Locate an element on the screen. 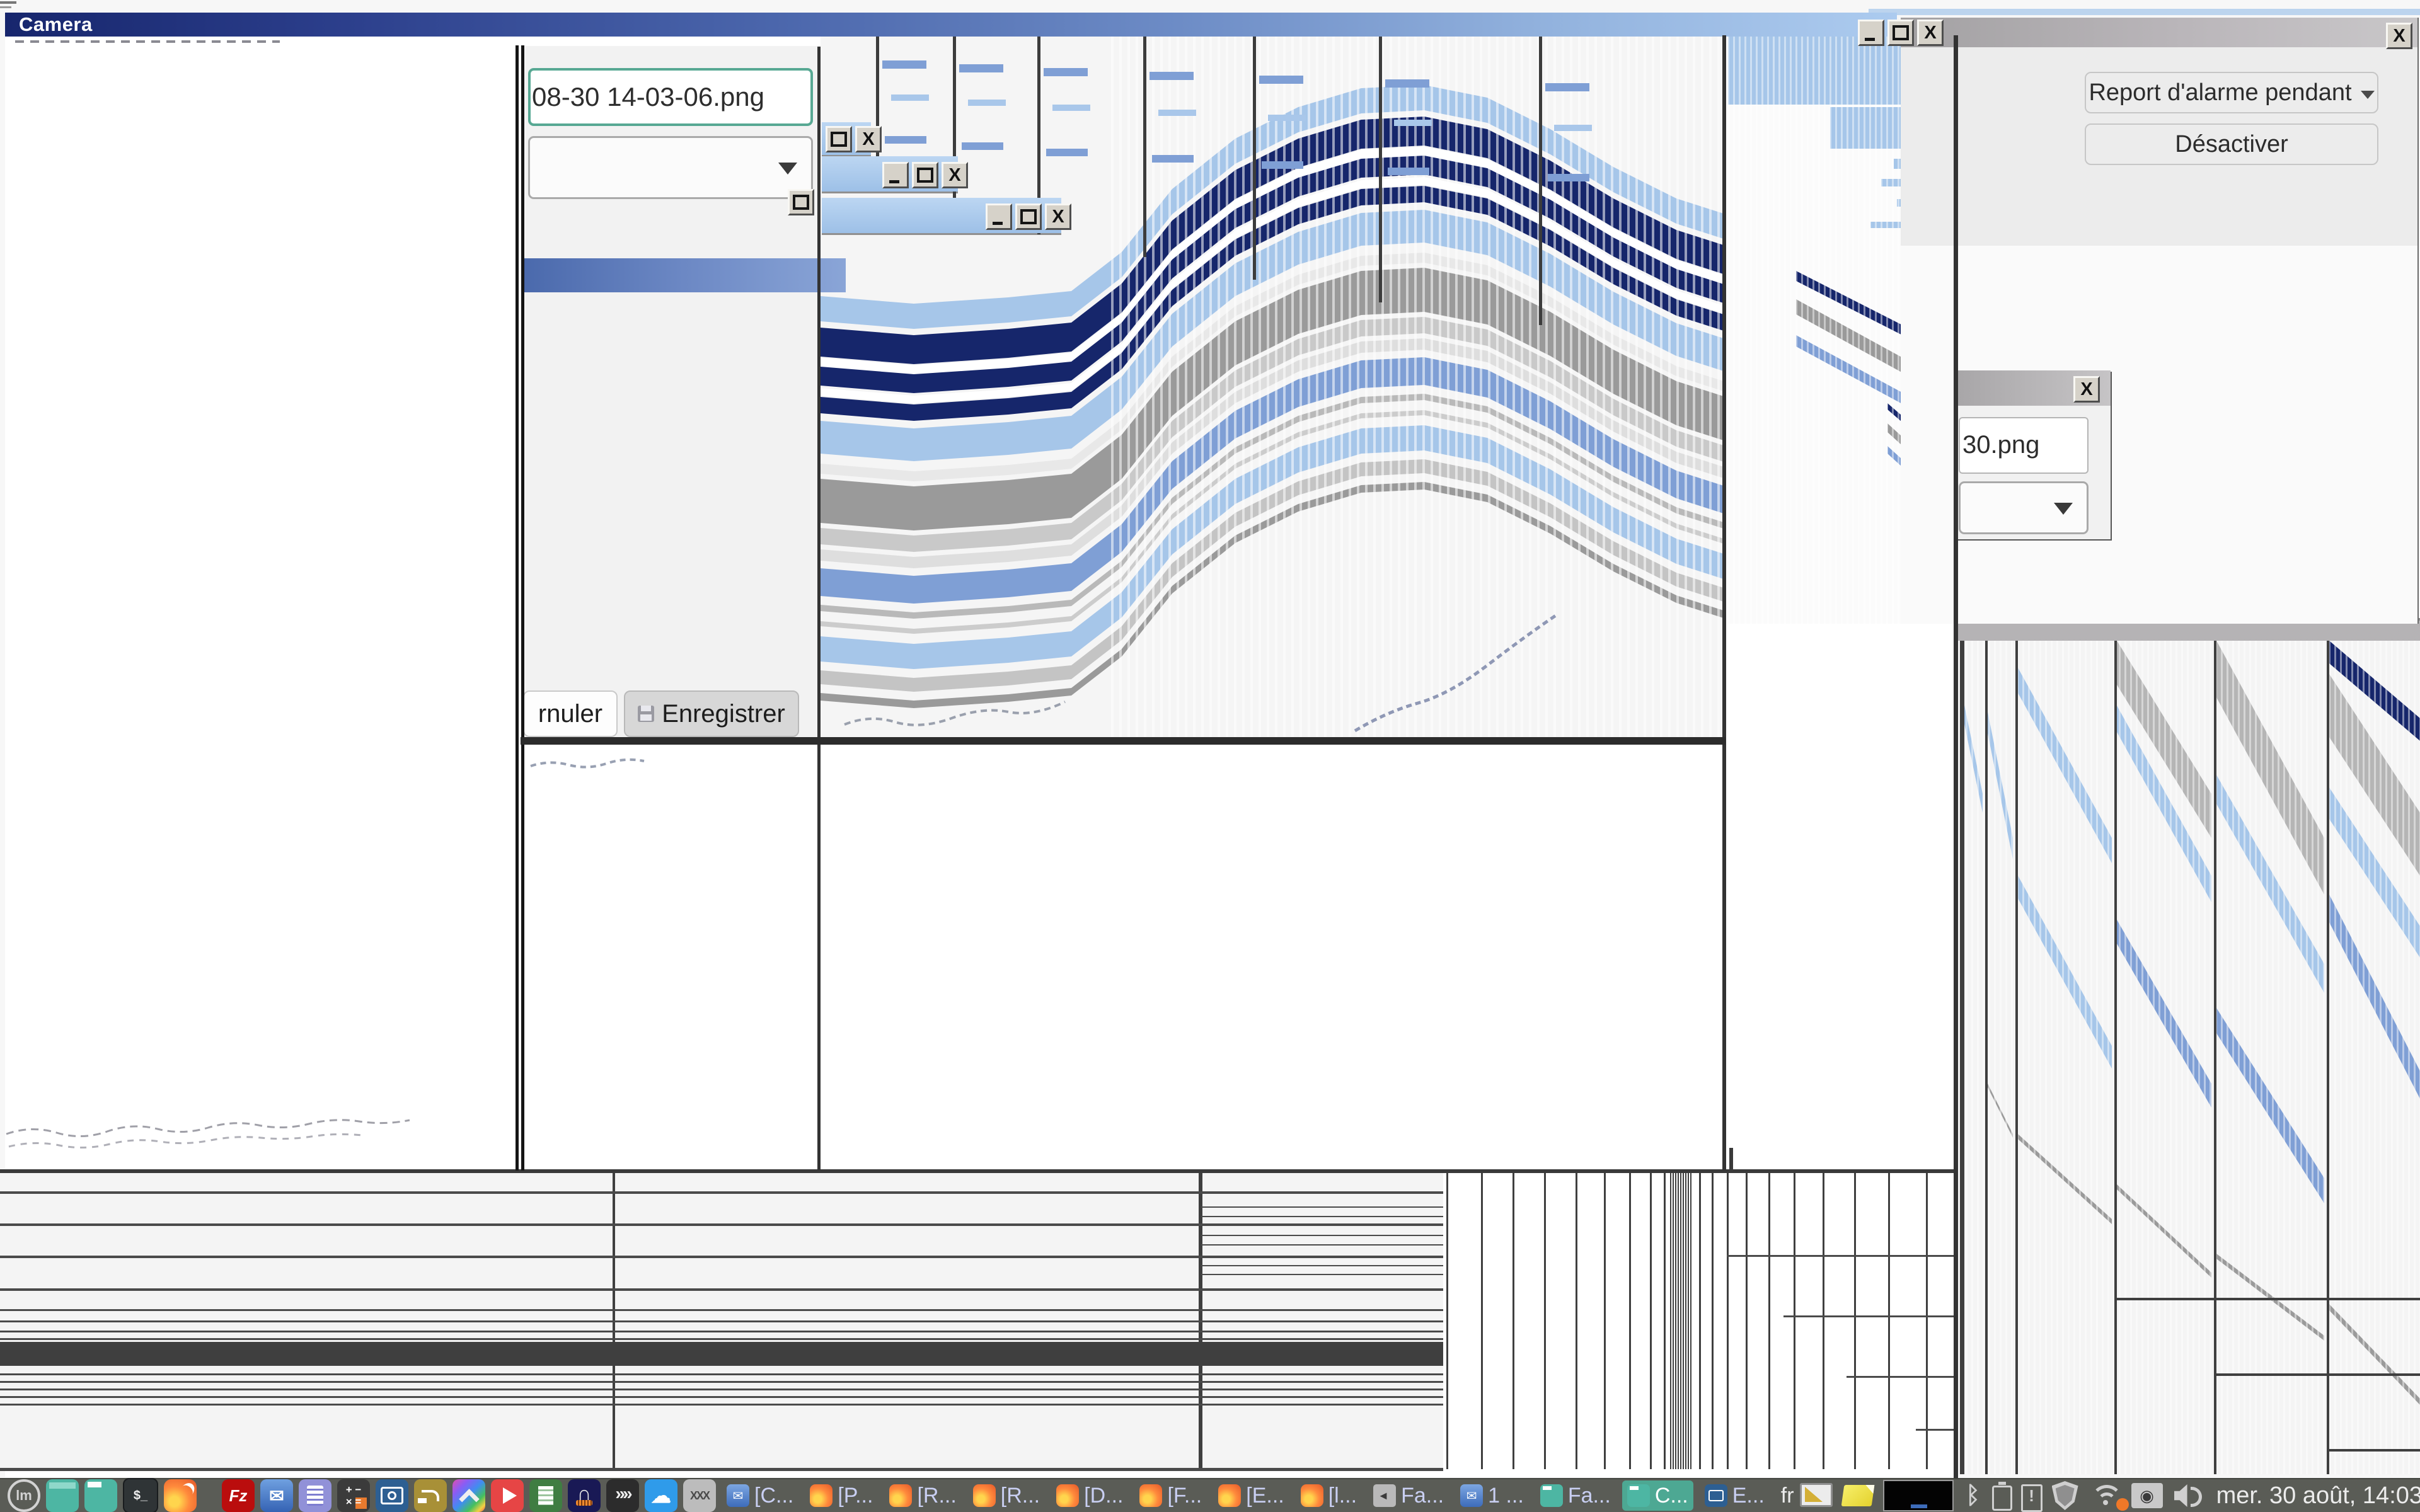  cloud-launcher-icon is located at coordinates (661, 1495).